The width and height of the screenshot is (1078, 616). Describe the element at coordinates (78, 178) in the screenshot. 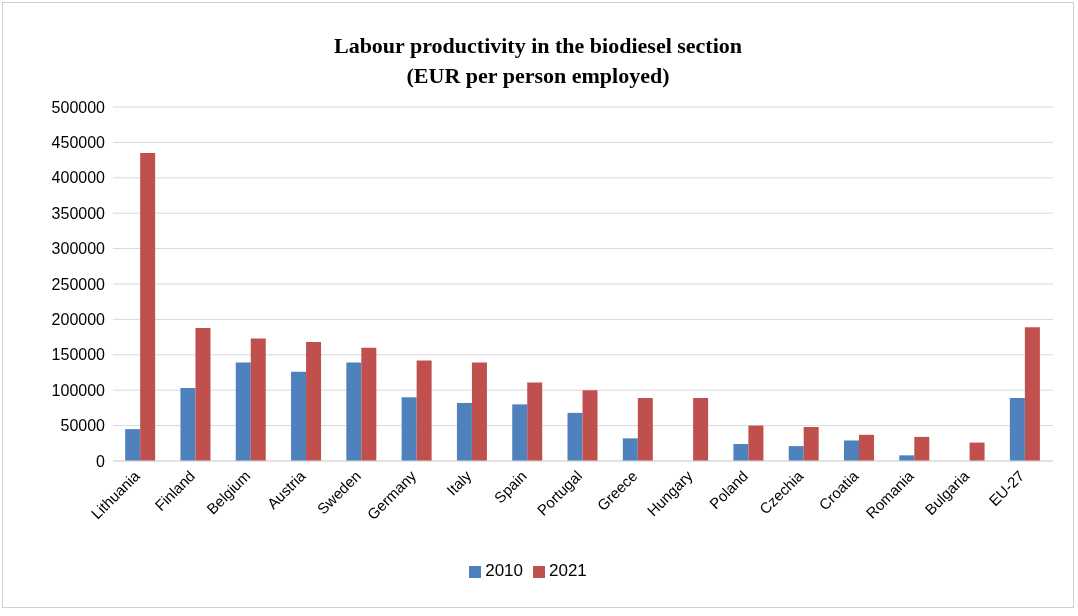

I see `y-tick-label: 400000` at that location.